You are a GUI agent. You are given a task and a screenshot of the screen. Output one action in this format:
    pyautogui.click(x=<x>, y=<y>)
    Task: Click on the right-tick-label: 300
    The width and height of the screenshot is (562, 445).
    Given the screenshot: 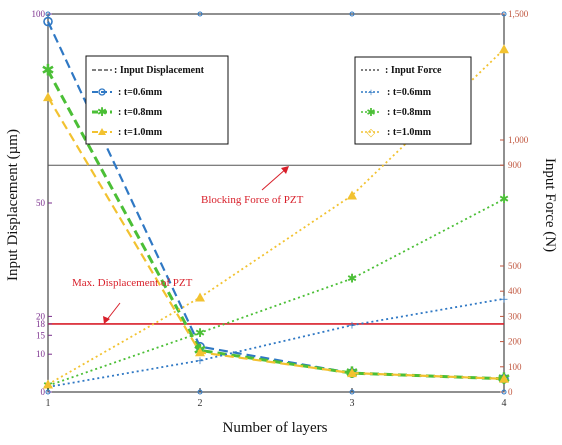 What is the action you would take?
    pyautogui.click(x=515, y=316)
    